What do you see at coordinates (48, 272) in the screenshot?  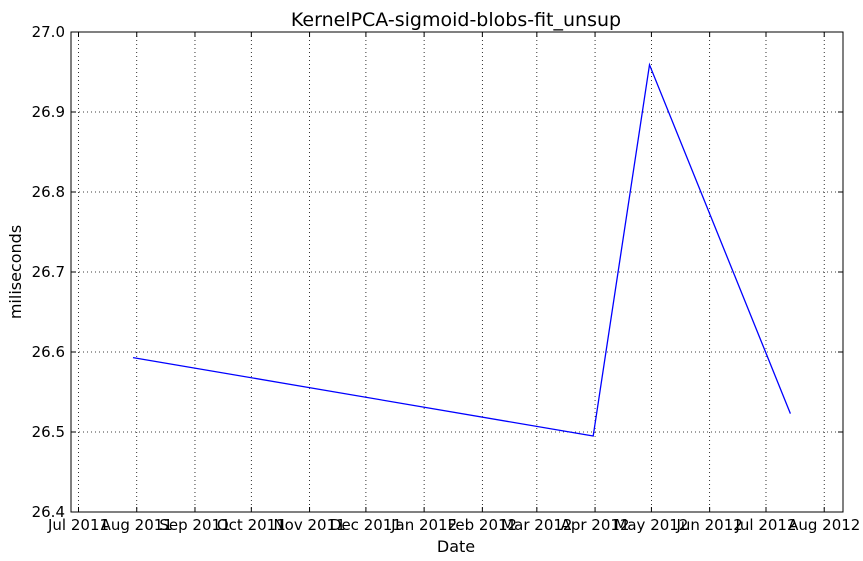 I see `y-tick-label: 26.7` at bounding box center [48, 272].